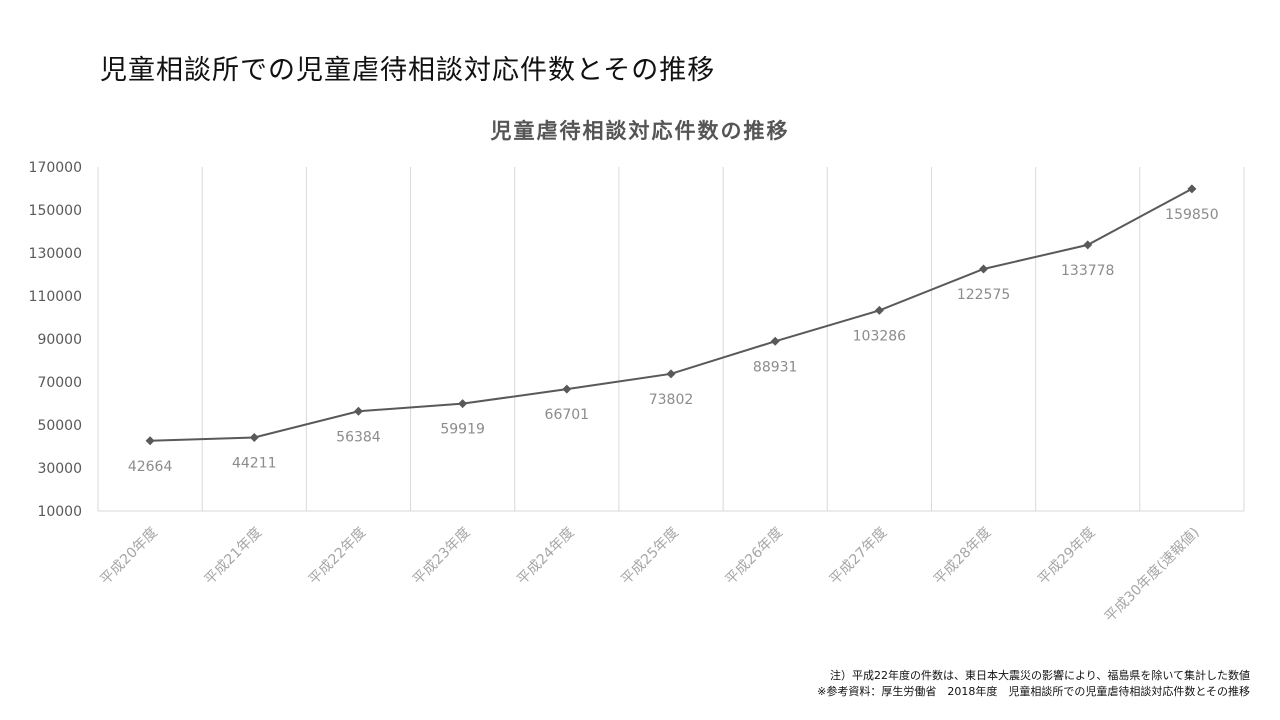  What do you see at coordinates (640, 131) in the screenshot?
I see `chart-title: 児童虐待相談対応件数の推移` at bounding box center [640, 131].